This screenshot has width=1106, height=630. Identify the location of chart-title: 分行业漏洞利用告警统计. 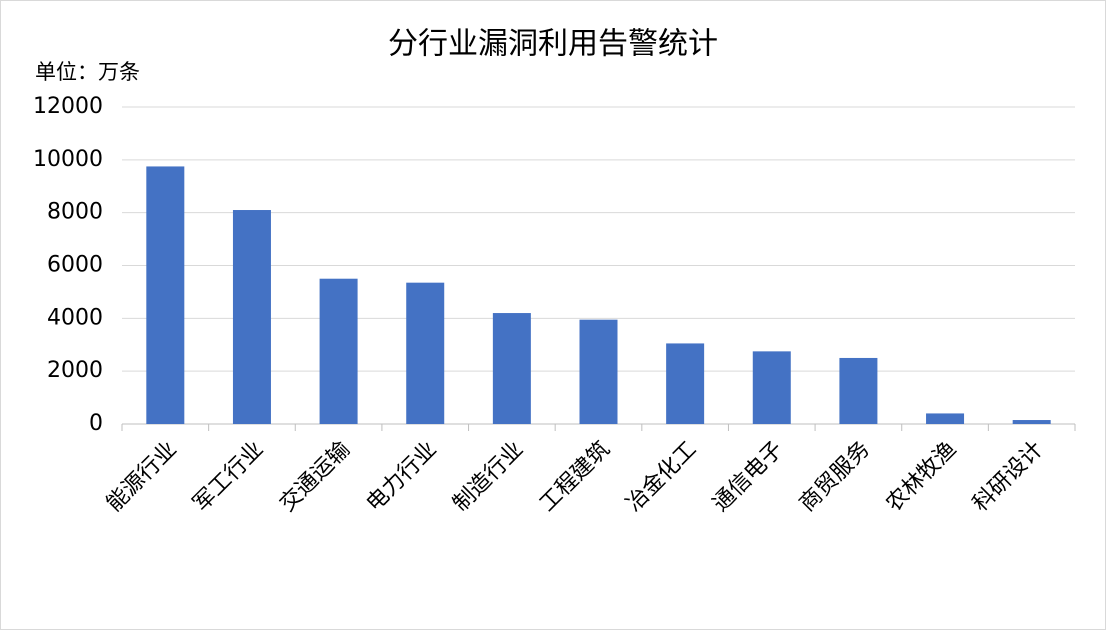
(553, 44).